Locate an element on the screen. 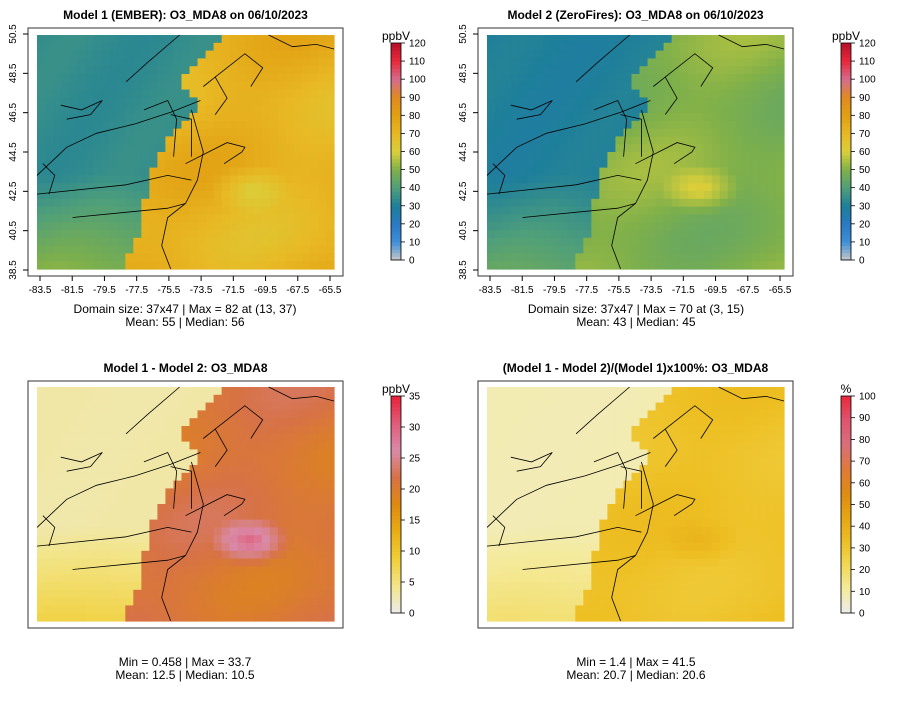  colorbar-tick-label: 5 is located at coordinates (412, 583).